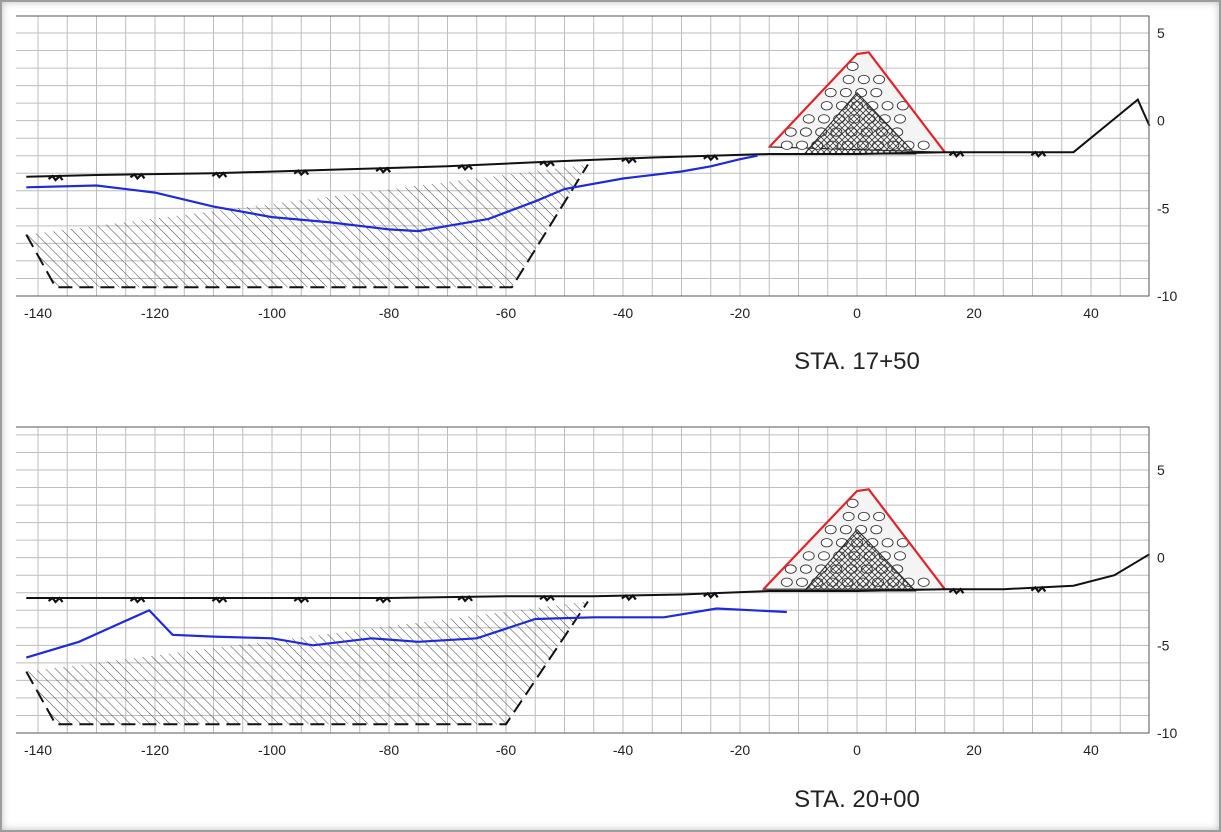  What do you see at coordinates (857, 361) in the screenshot?
I see `station-title: STA. 17+50` at bounding box center [857, 361].